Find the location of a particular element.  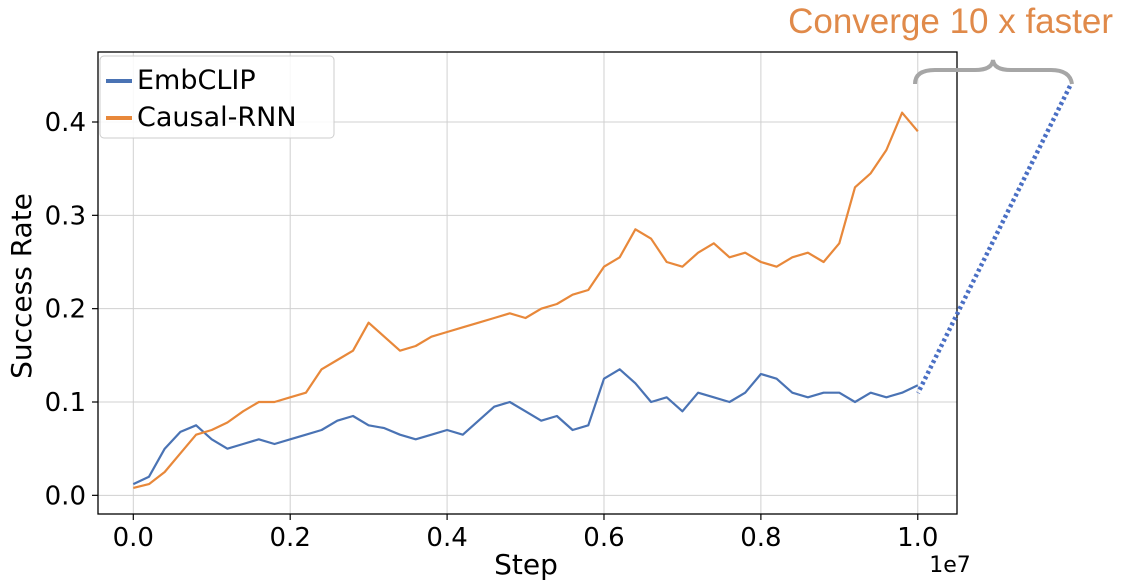

x-tick-label-5: 1.0 is located at coordinates (917, 538).